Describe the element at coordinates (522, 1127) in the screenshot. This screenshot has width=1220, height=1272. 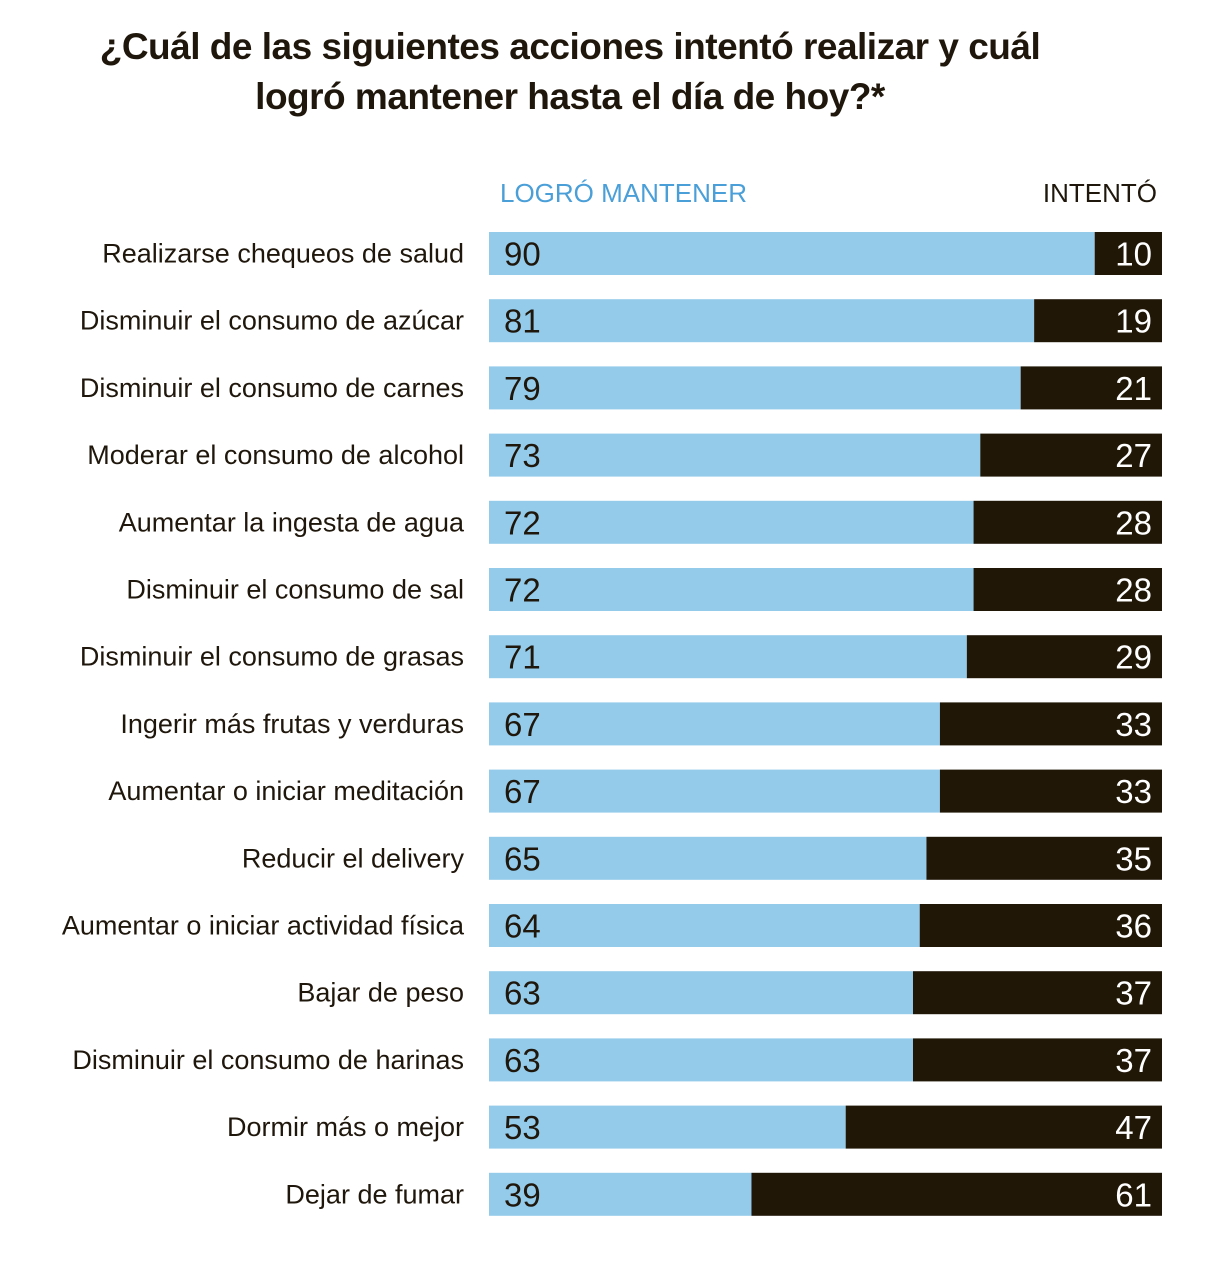
I see `value-label-logro-mantener: 53` at that location.